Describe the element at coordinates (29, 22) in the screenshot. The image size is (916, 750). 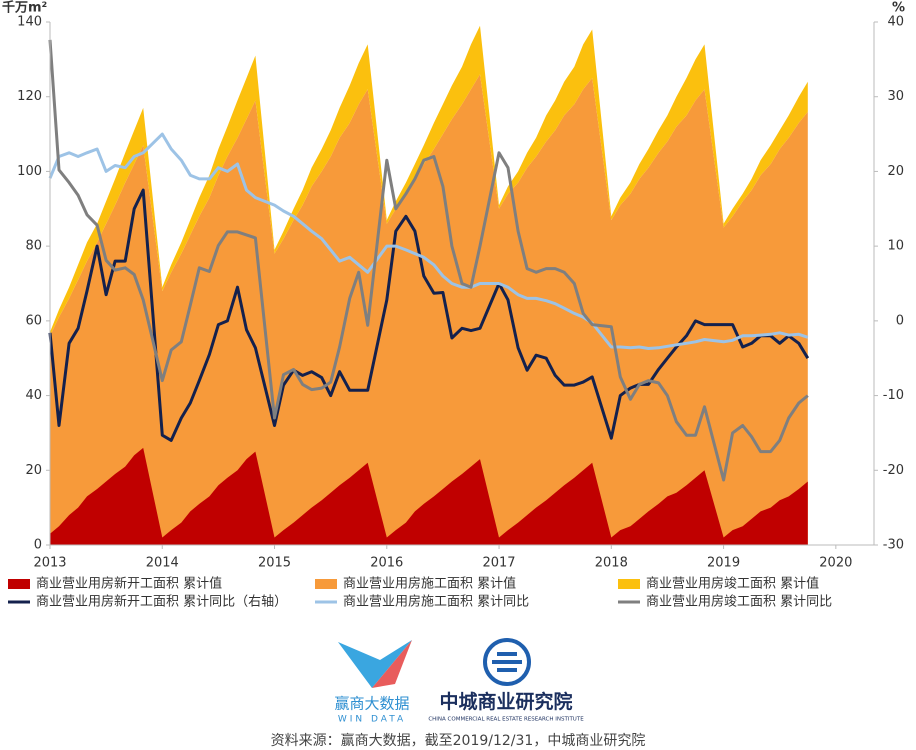
I see `y-tick-label: 140` at that location.